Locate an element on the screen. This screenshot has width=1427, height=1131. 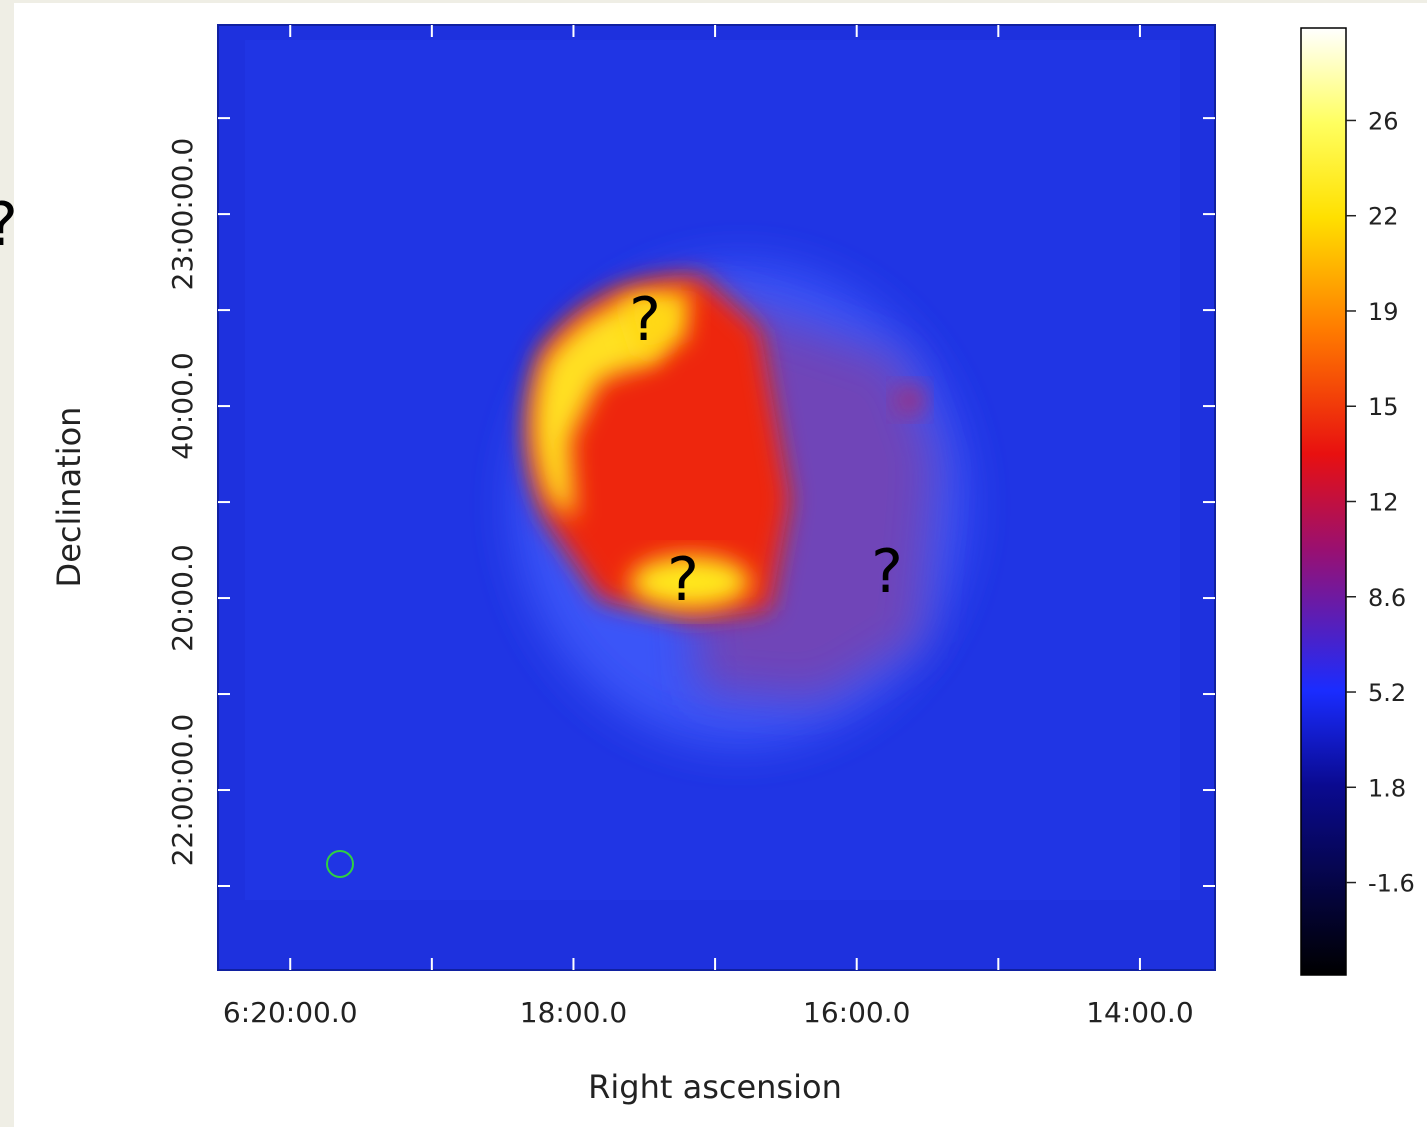
y-tick-label: 20:00.0 is located at coordinates (182, 597).